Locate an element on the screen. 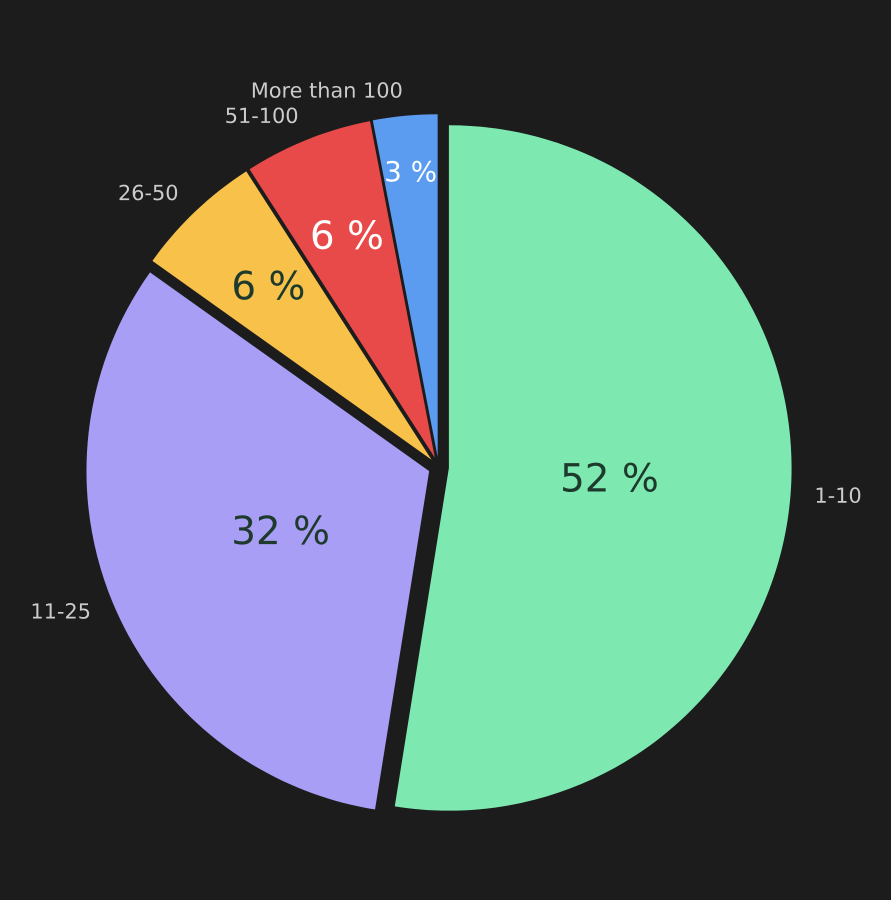  slice-label: 11-25 is located at coordinates (61, 611).